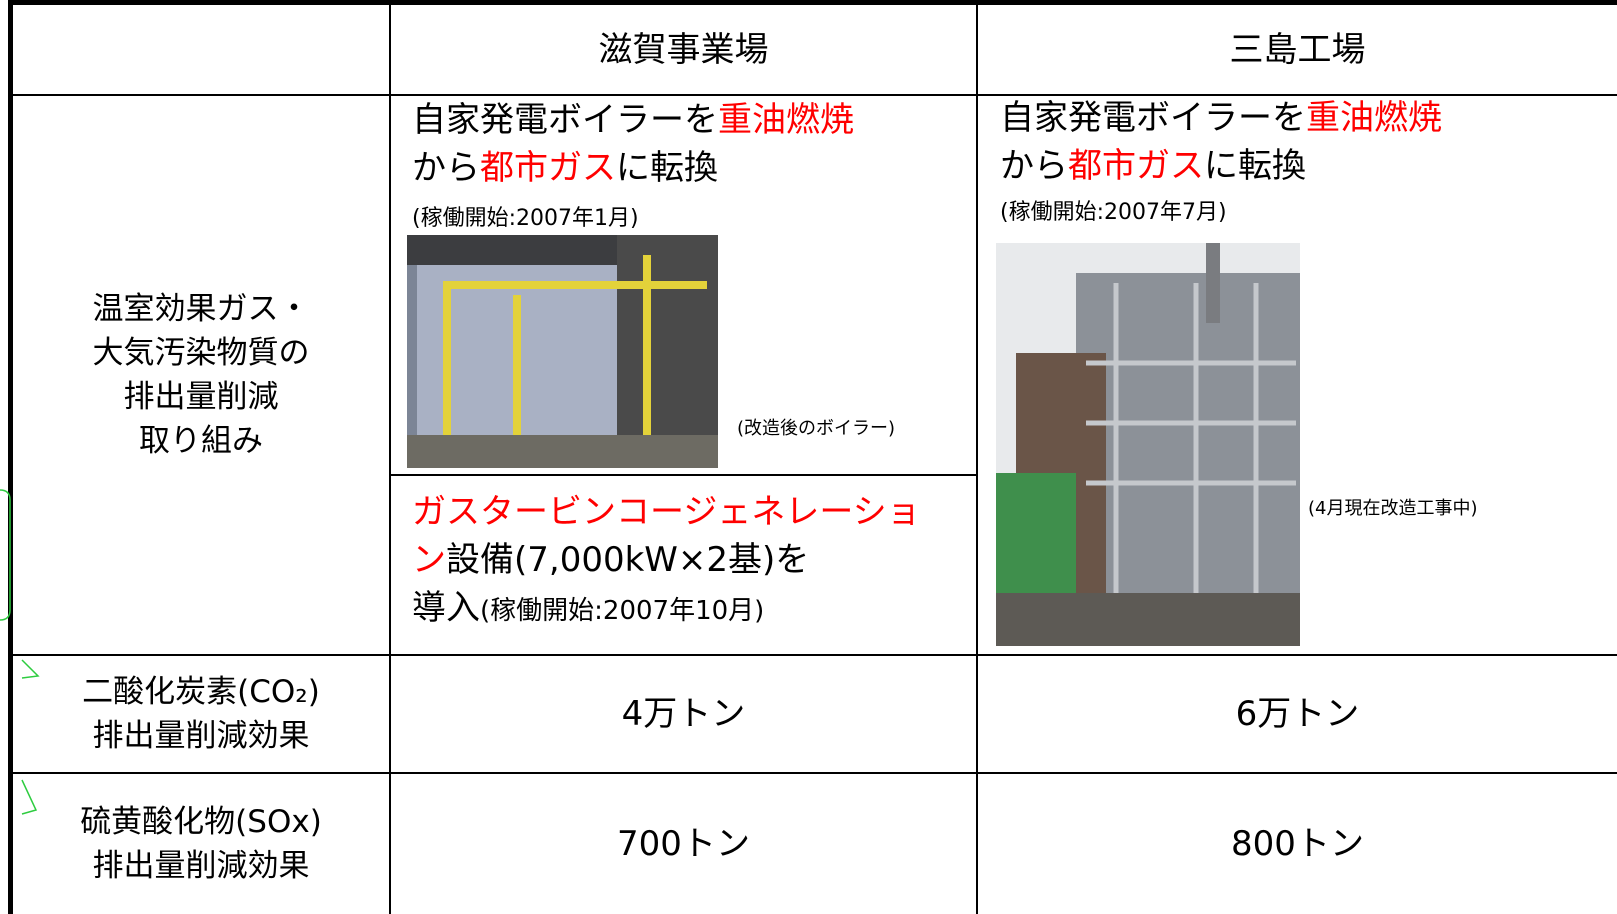 Image resolution: width=1617 pixels, height=914 pixels. I want to click on label-line: 排出量削減, so click(201, 397).